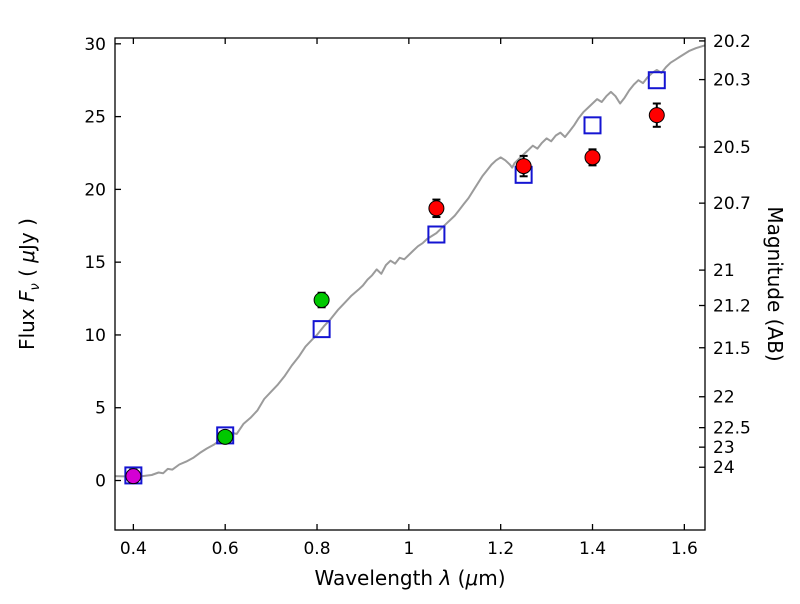 This screenshot has height=604, width=800. What do you see at coordinates (500, 549) in the screenshot?
I see `x-tick-label: 1.2` at bounding box center [500, 549].